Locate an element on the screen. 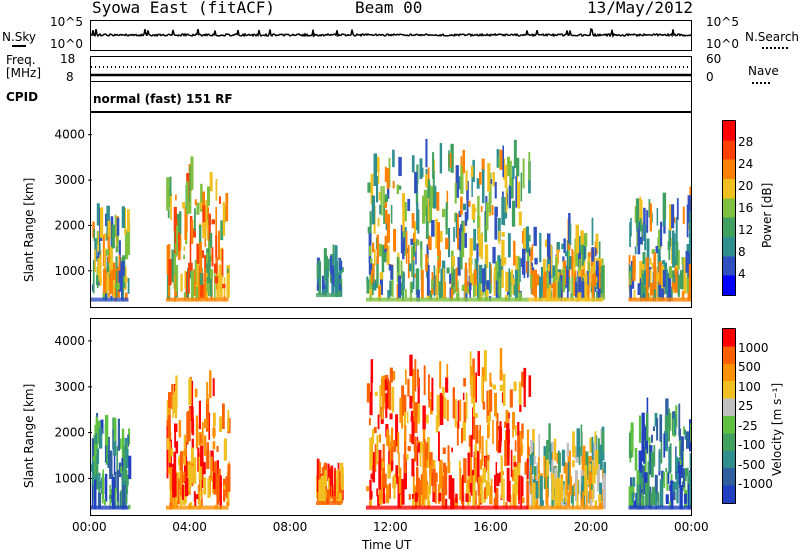 The height and width of the screenshot is (554, 800). x-tick-label: 08:00 is located at coordinates (290, 527).